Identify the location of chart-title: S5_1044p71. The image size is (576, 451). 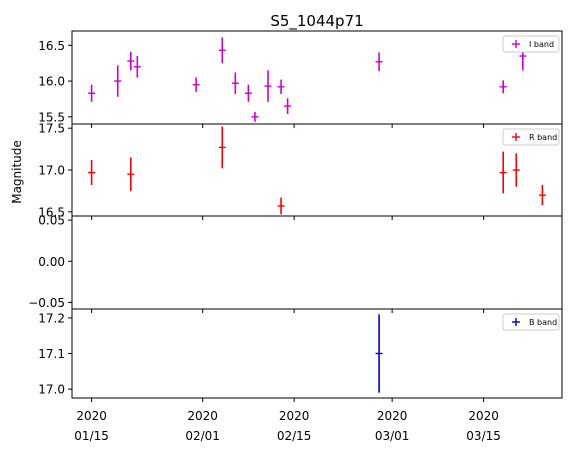
(316, 21).